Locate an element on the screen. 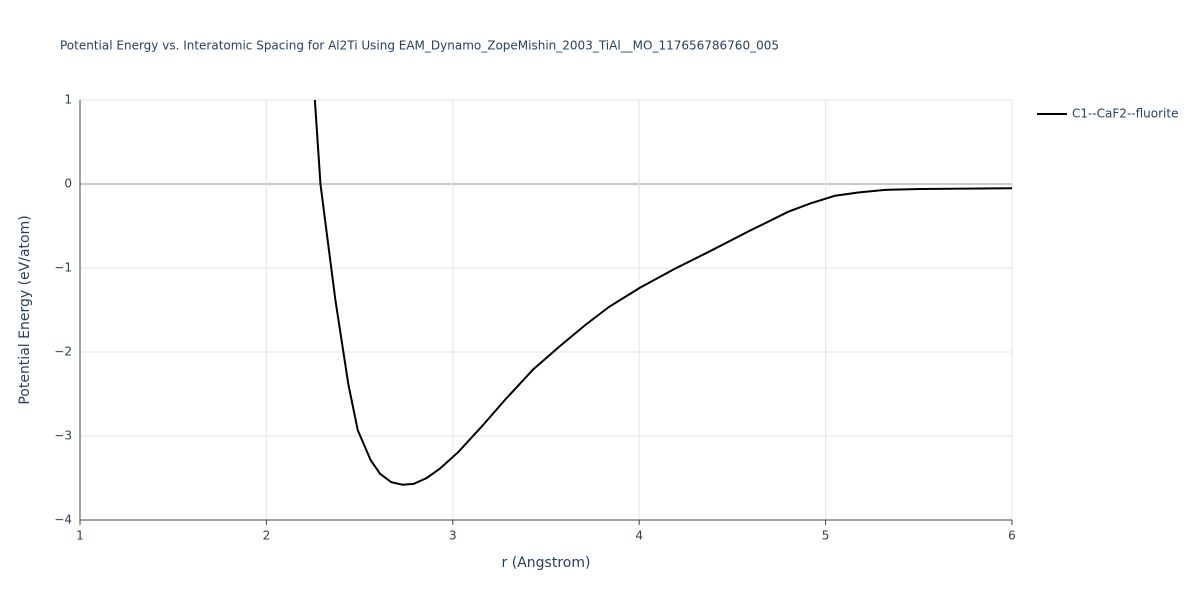  y-tick-label: −2 is located at coordinates (63, 352).